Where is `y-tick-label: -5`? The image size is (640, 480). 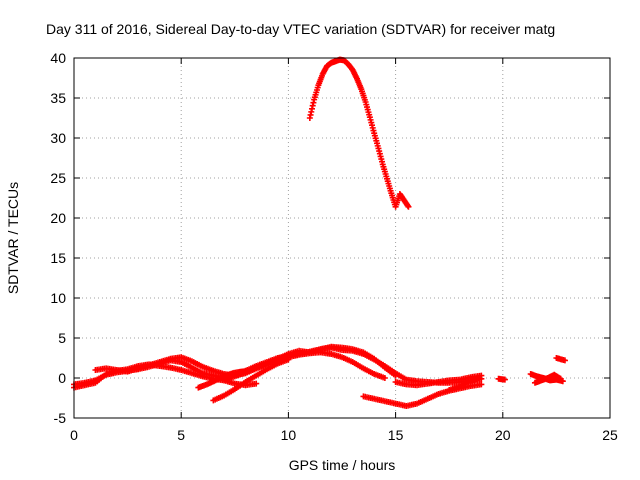 y-tick-label: -5 is located at coordinates (60, 418).